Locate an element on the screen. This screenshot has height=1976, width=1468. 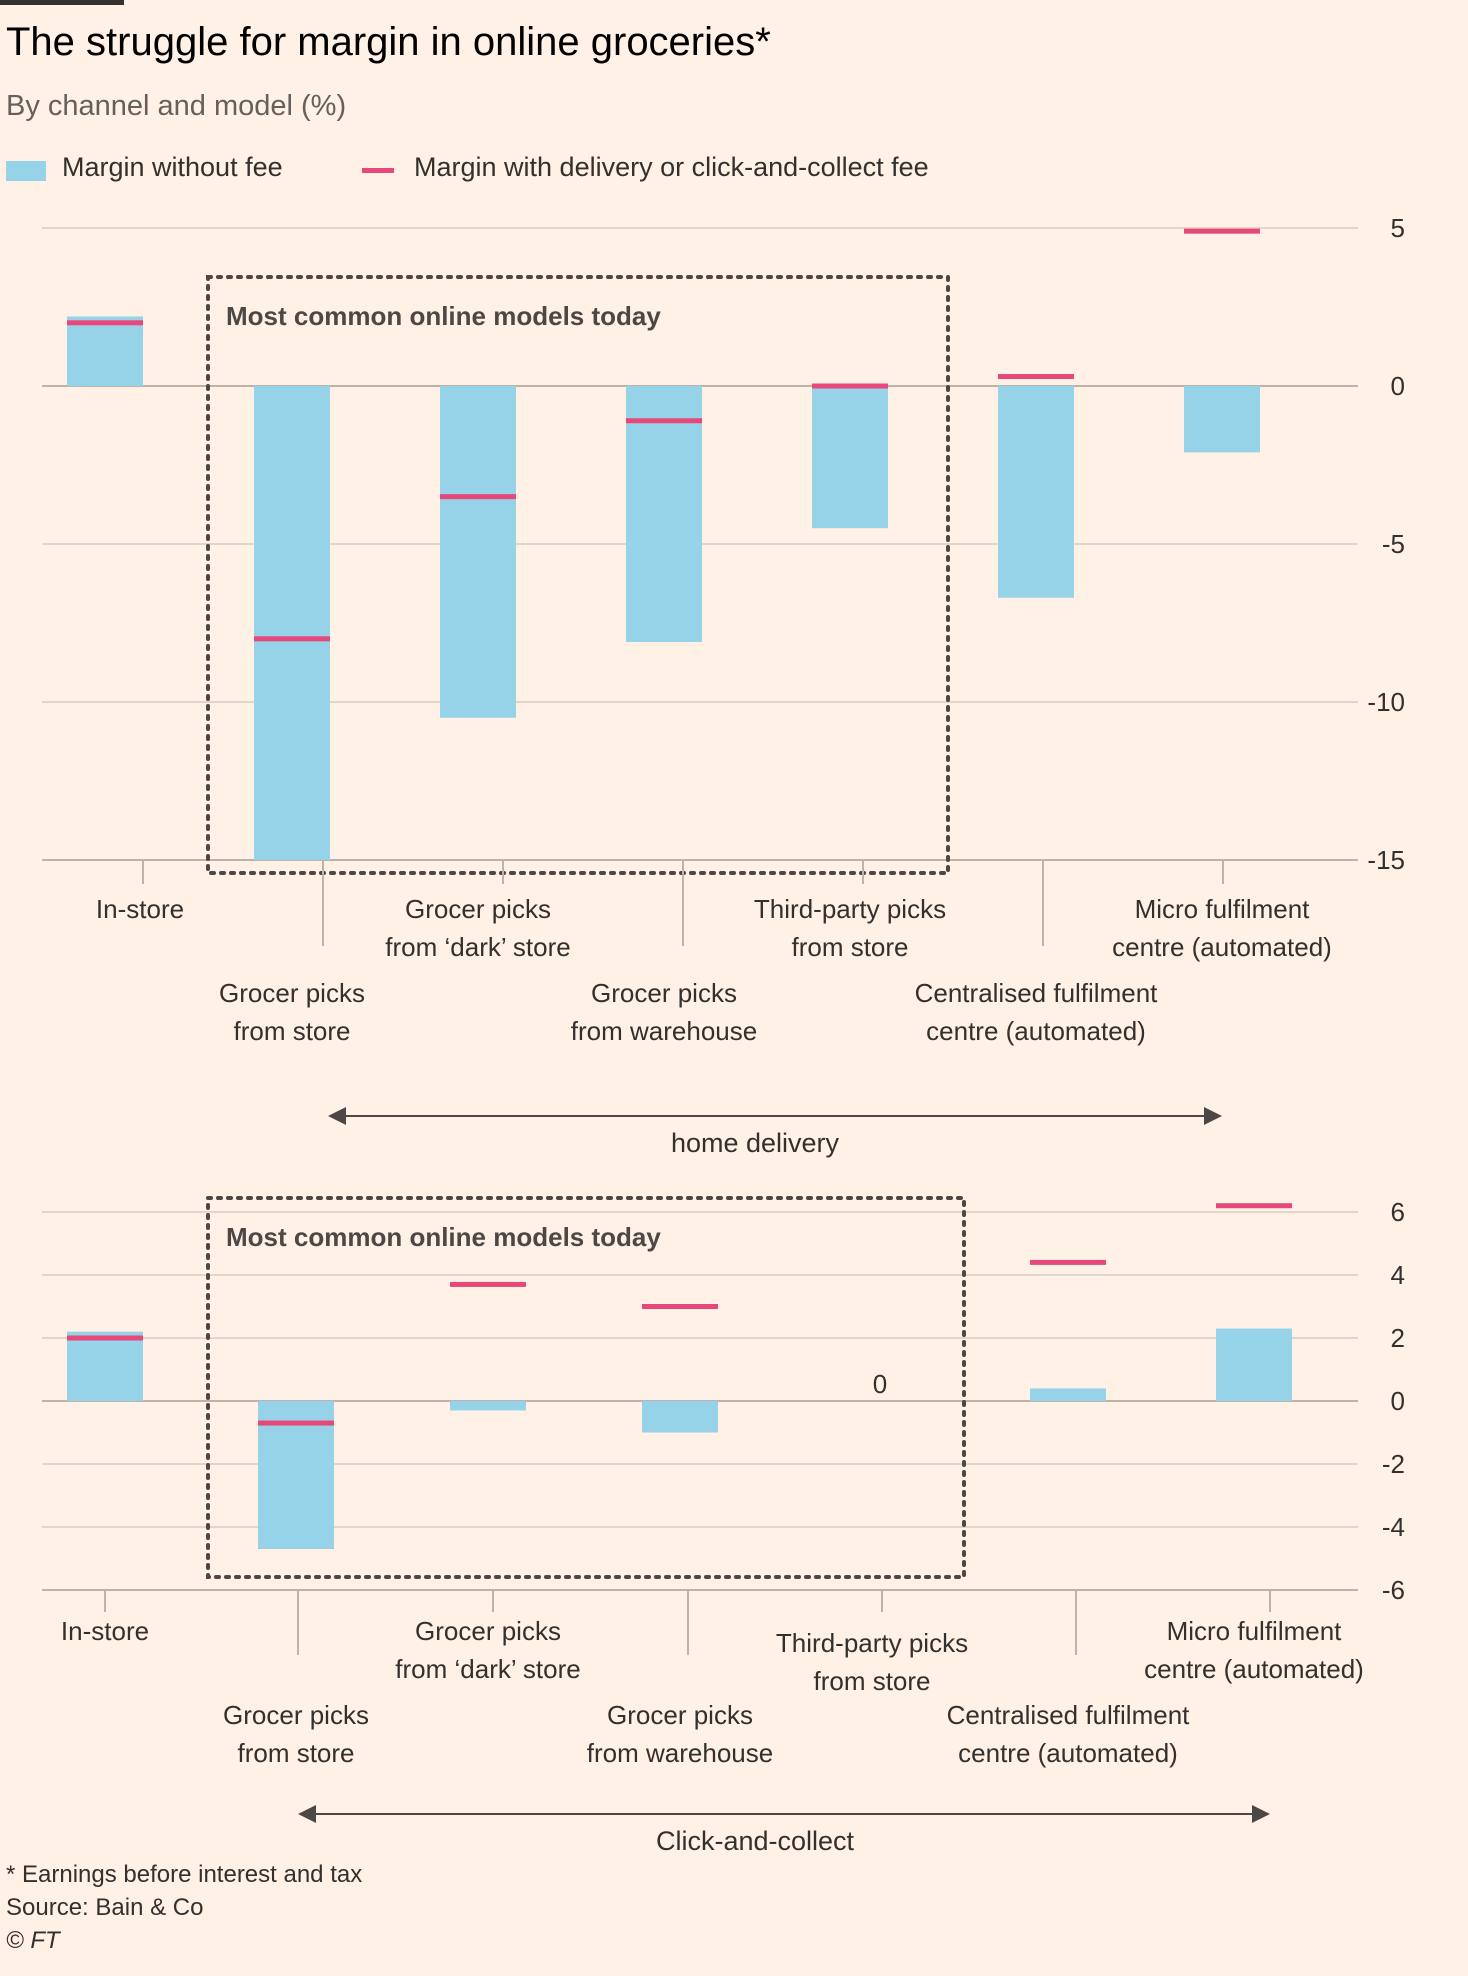
panel2-category-label: Centralised fulfilment is located at coordinates (1069, 1715).